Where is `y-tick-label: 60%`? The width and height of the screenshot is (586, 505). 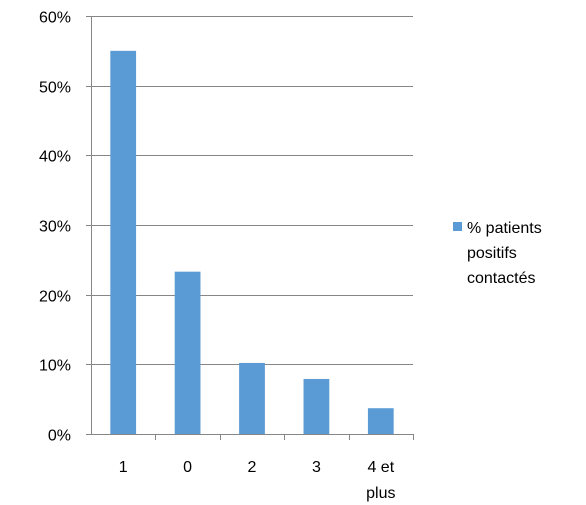 y-tick-label: 60% is located at coordinates (55, 18).